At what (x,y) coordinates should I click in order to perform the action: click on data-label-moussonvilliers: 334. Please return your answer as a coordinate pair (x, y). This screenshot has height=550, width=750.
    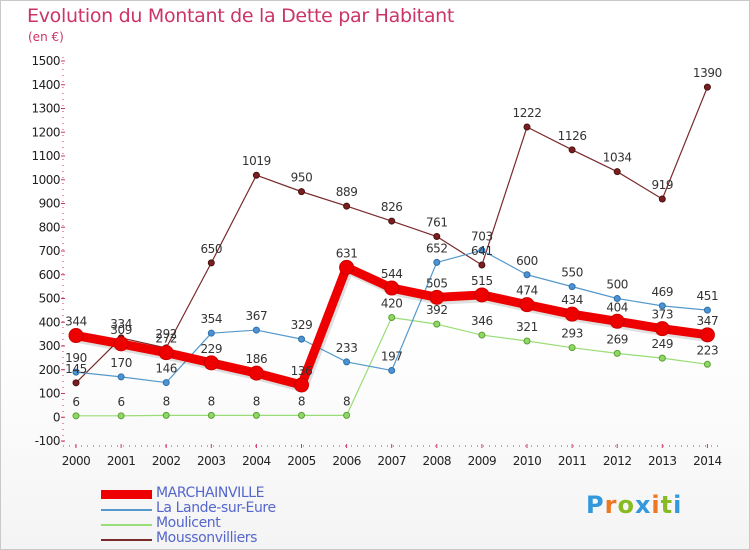
    Looking at the image, I should click on (121, 324).